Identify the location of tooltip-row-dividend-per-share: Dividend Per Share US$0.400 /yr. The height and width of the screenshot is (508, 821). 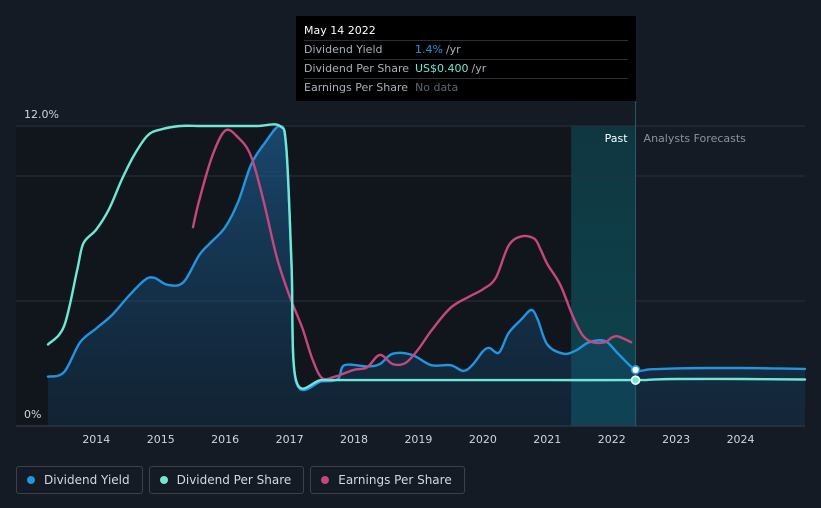
(466, 69).